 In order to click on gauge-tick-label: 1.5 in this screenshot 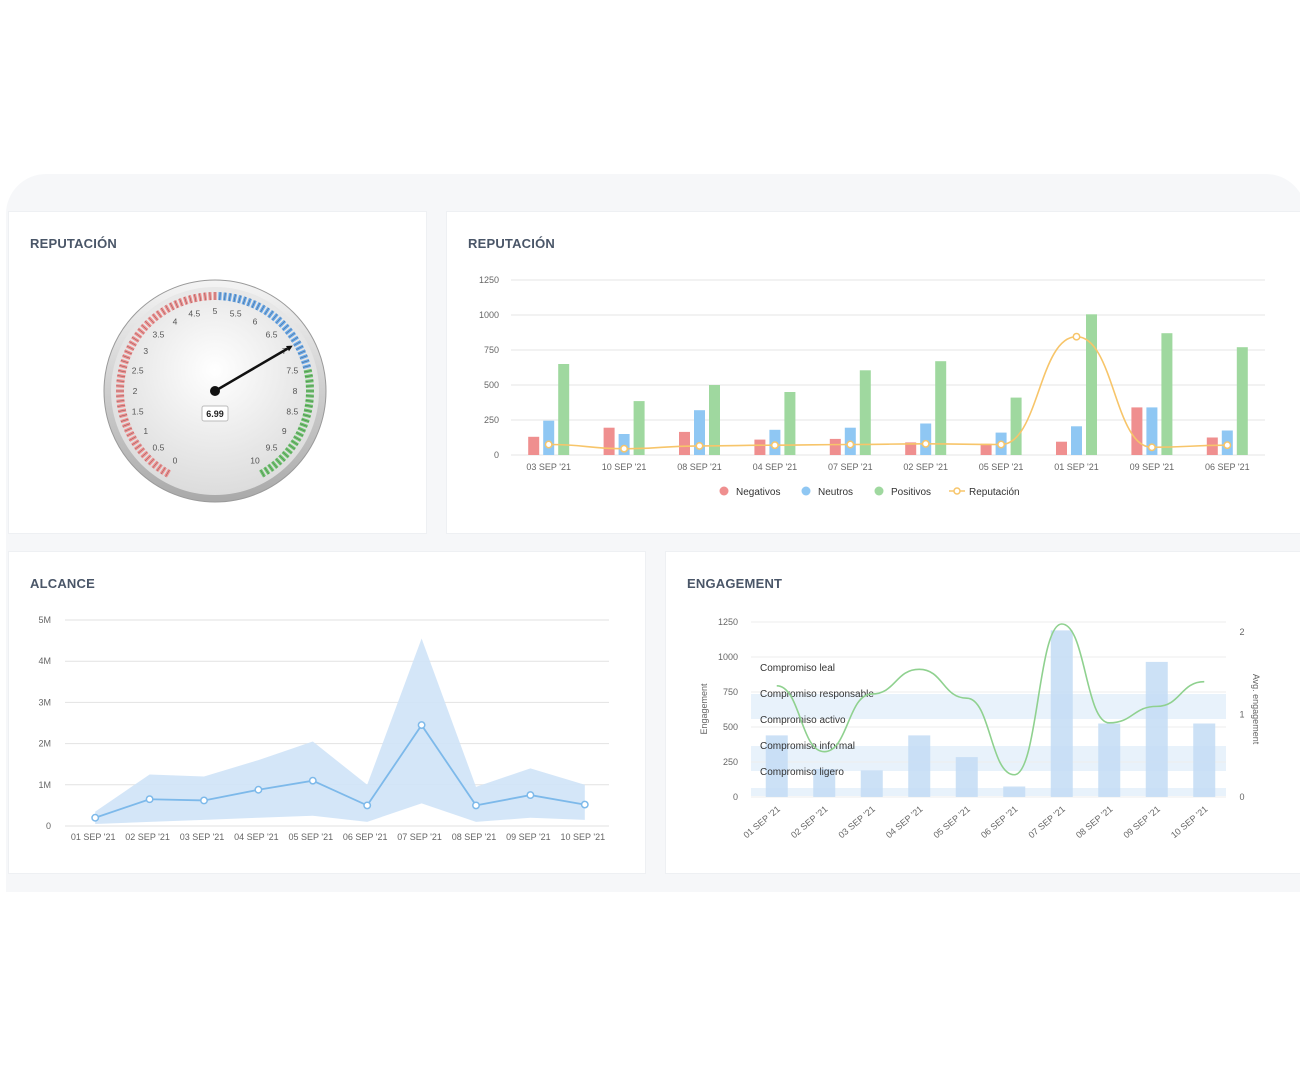, I will do `click(138, 412)`.